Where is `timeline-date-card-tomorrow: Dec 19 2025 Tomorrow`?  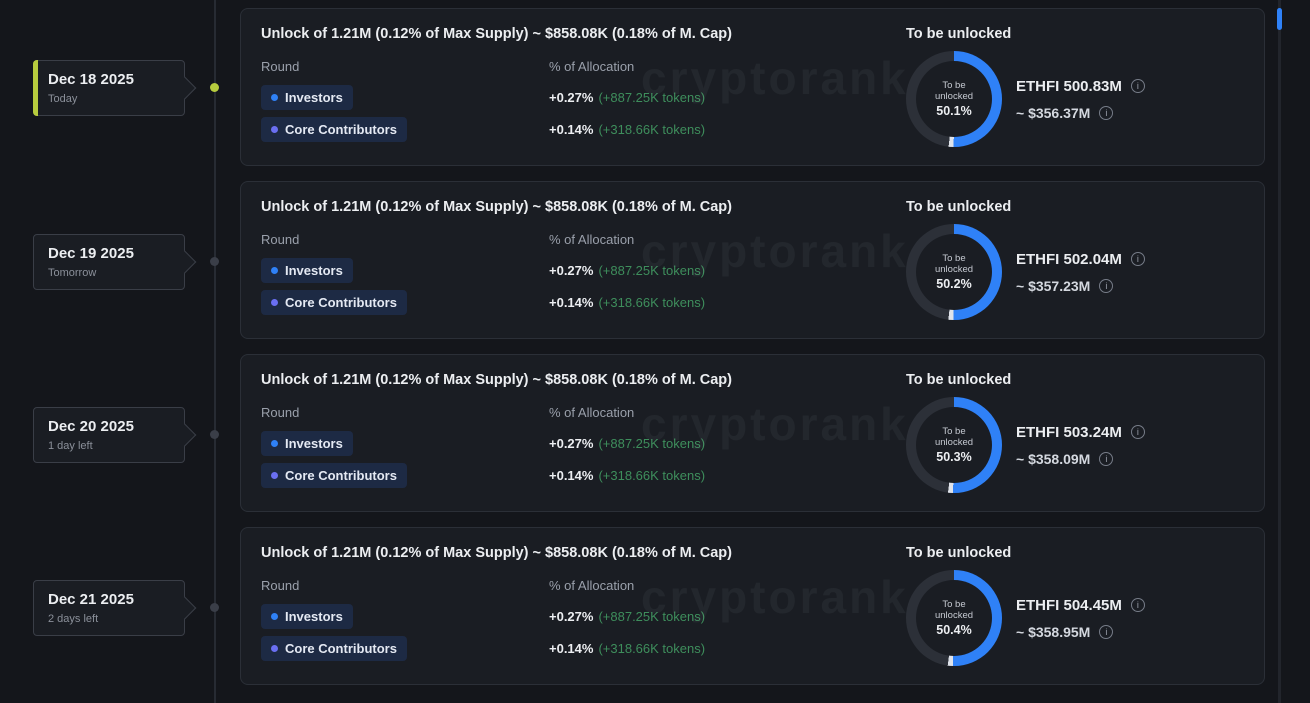 timeline-date-card-tomorrow: Dec 19 2025 Tomorrow is located at coordinates (109, 262).